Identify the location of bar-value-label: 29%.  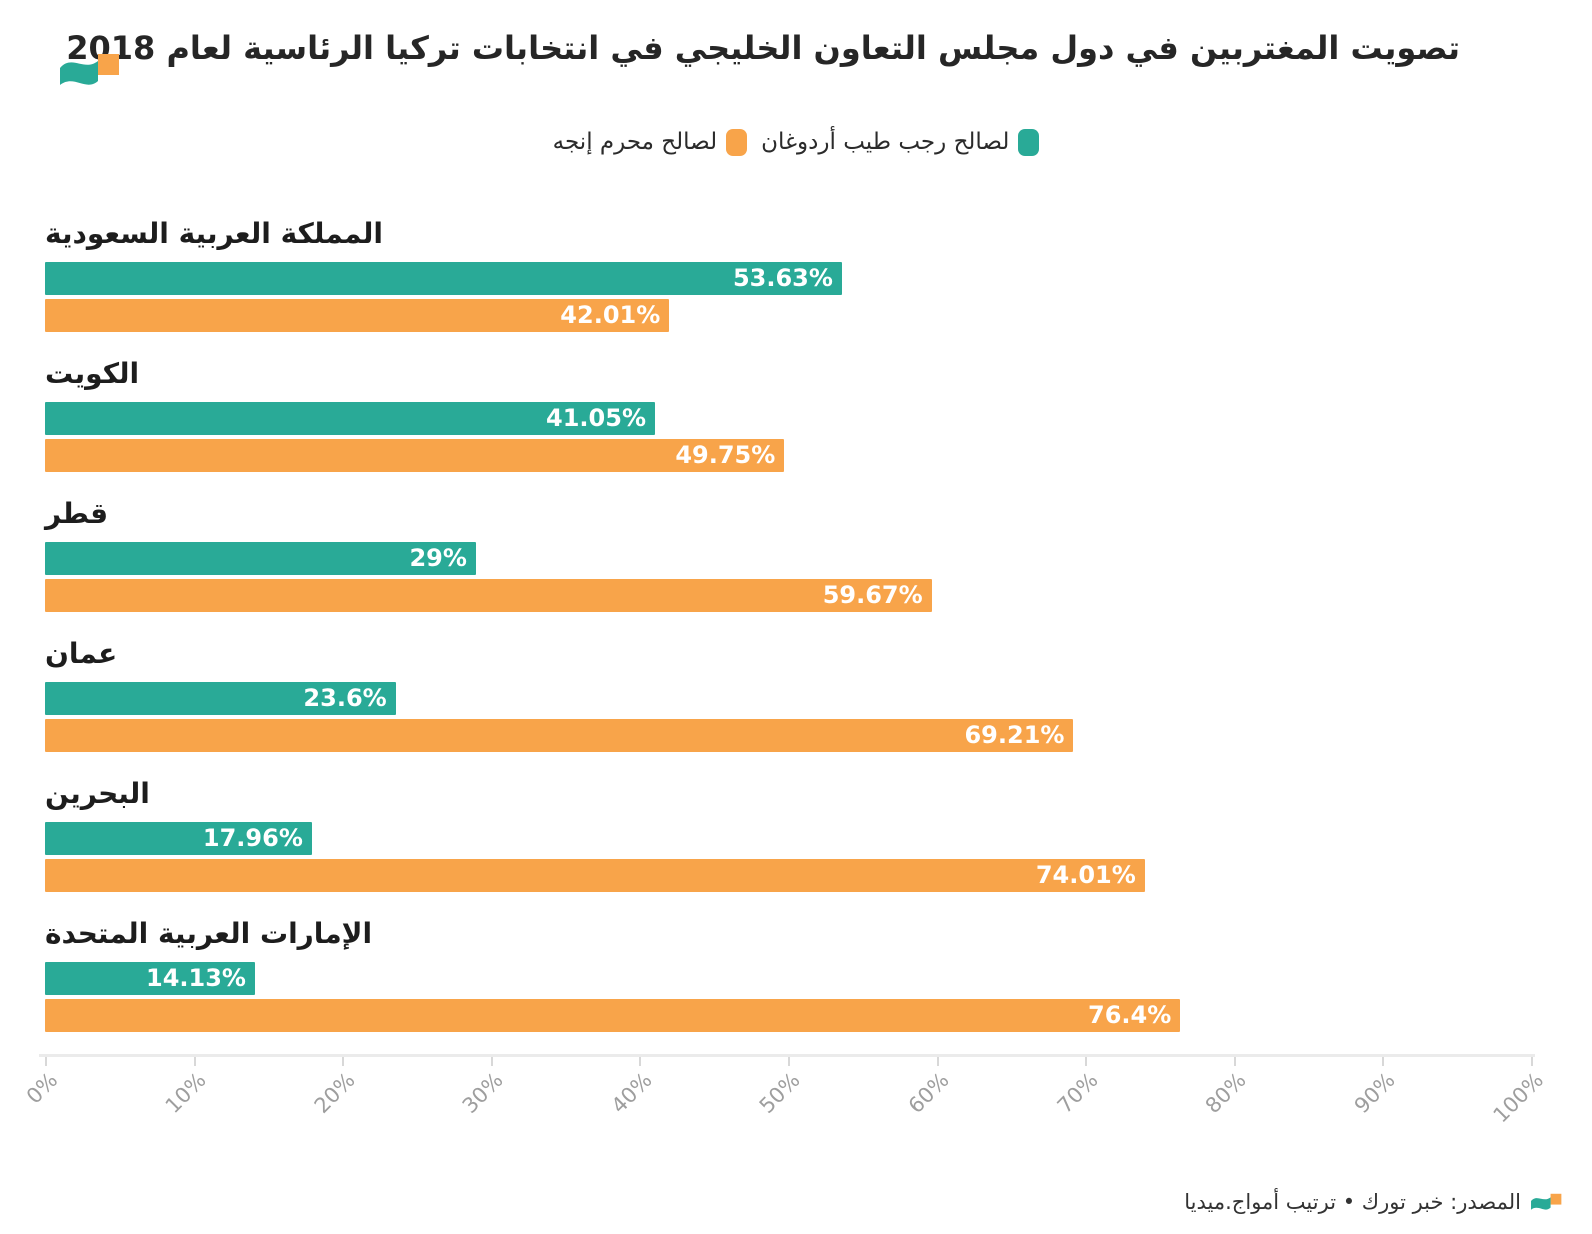
(438, 558).